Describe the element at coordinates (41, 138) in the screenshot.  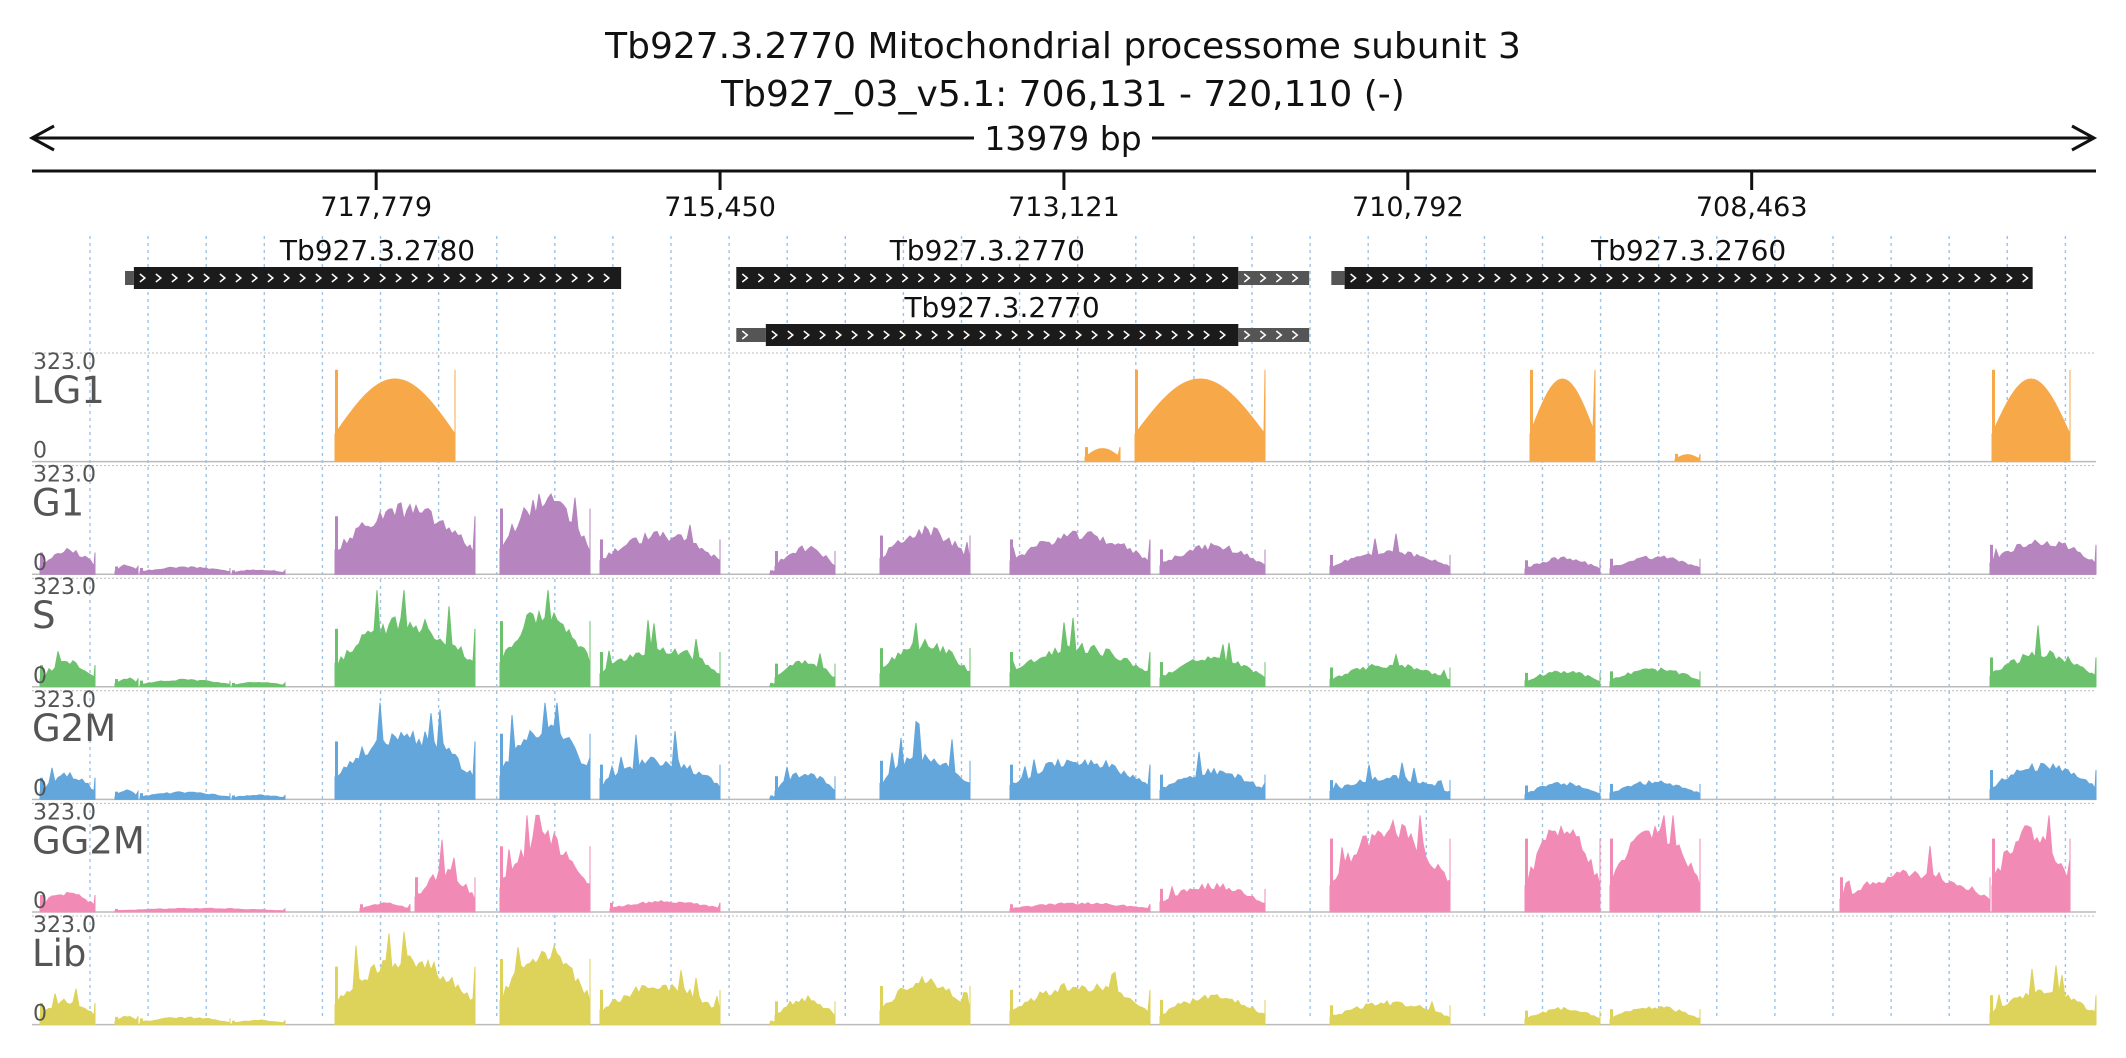
I see `arrow-left-icon` at that location.